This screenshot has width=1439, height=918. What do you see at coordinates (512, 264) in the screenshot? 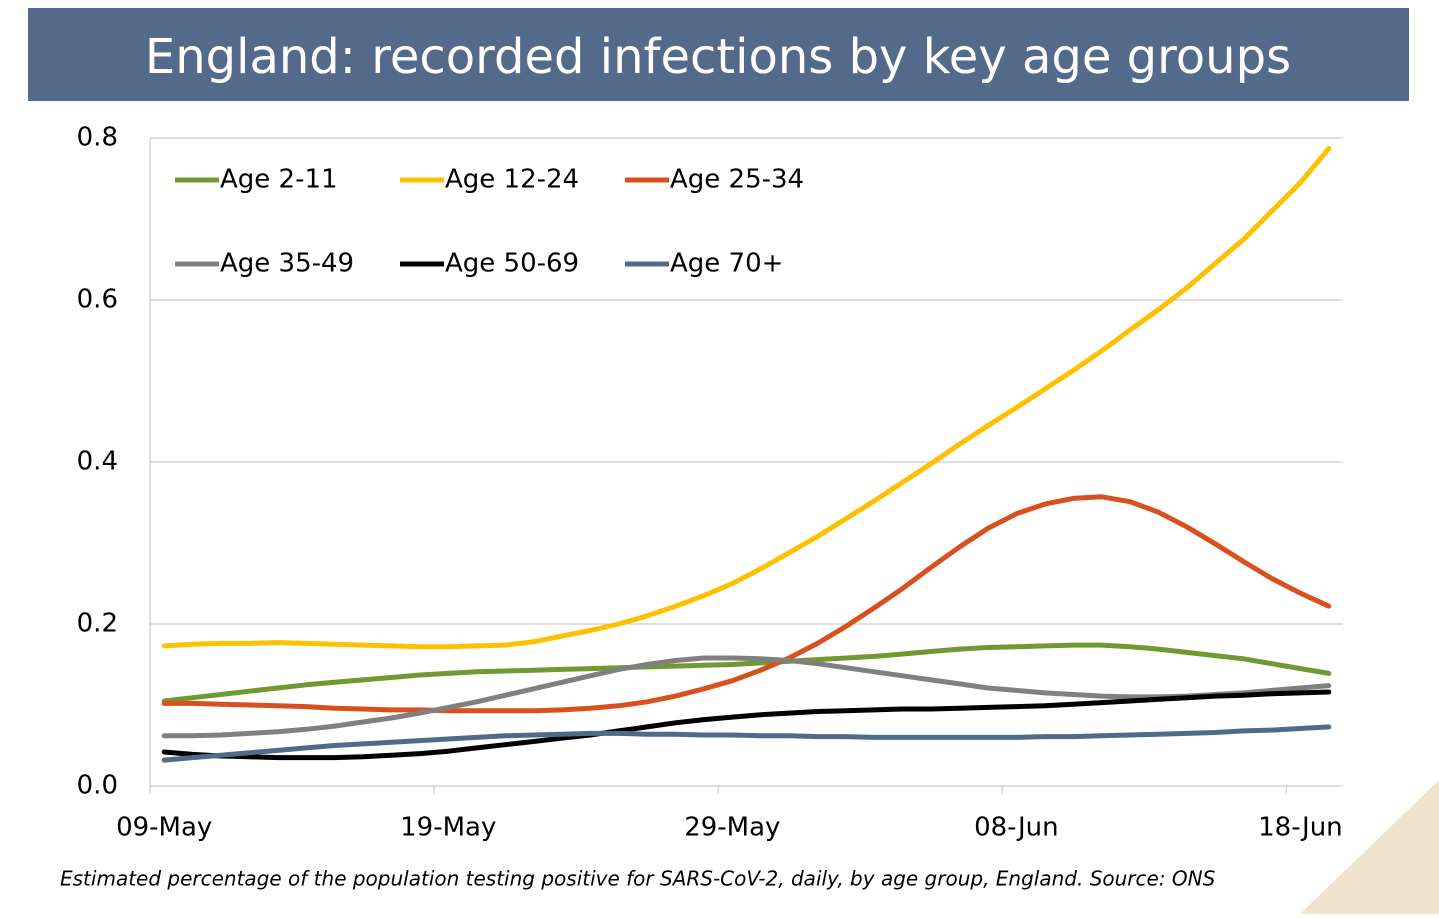
I see `legend-label: Age 50-69` at bounding box center [512, 264].